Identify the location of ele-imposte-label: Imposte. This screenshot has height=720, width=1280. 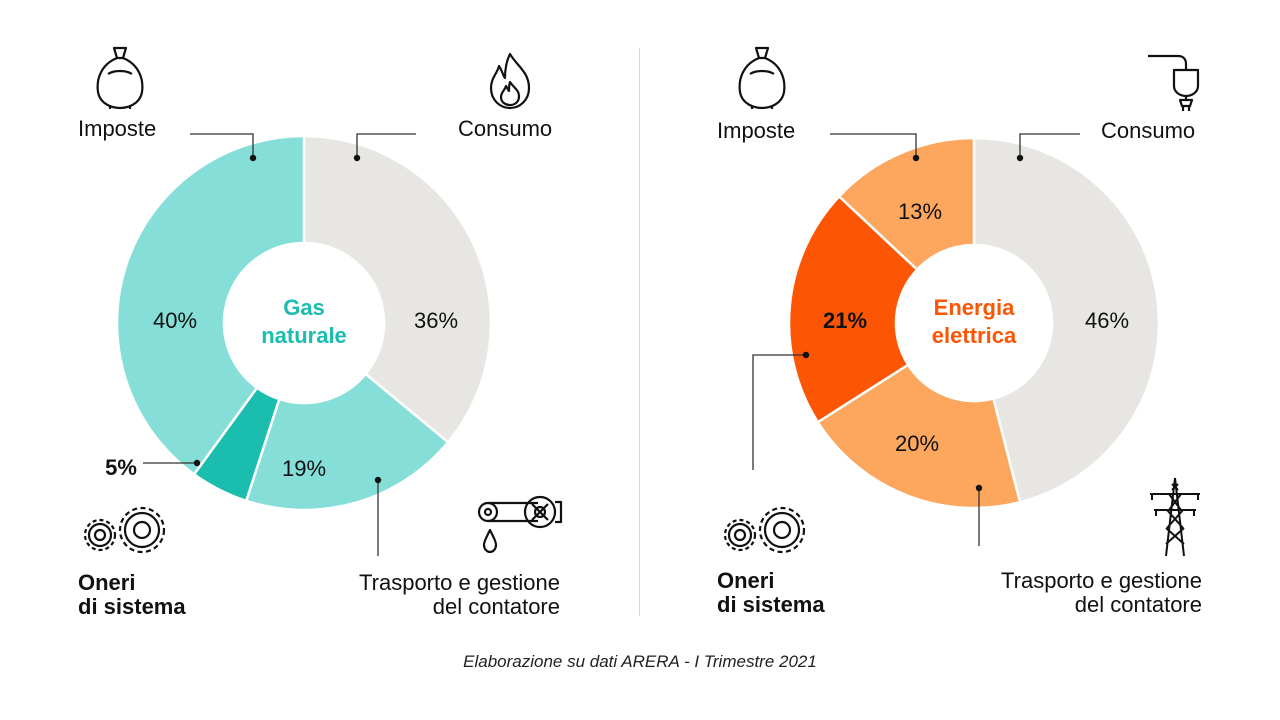
(756, 130).